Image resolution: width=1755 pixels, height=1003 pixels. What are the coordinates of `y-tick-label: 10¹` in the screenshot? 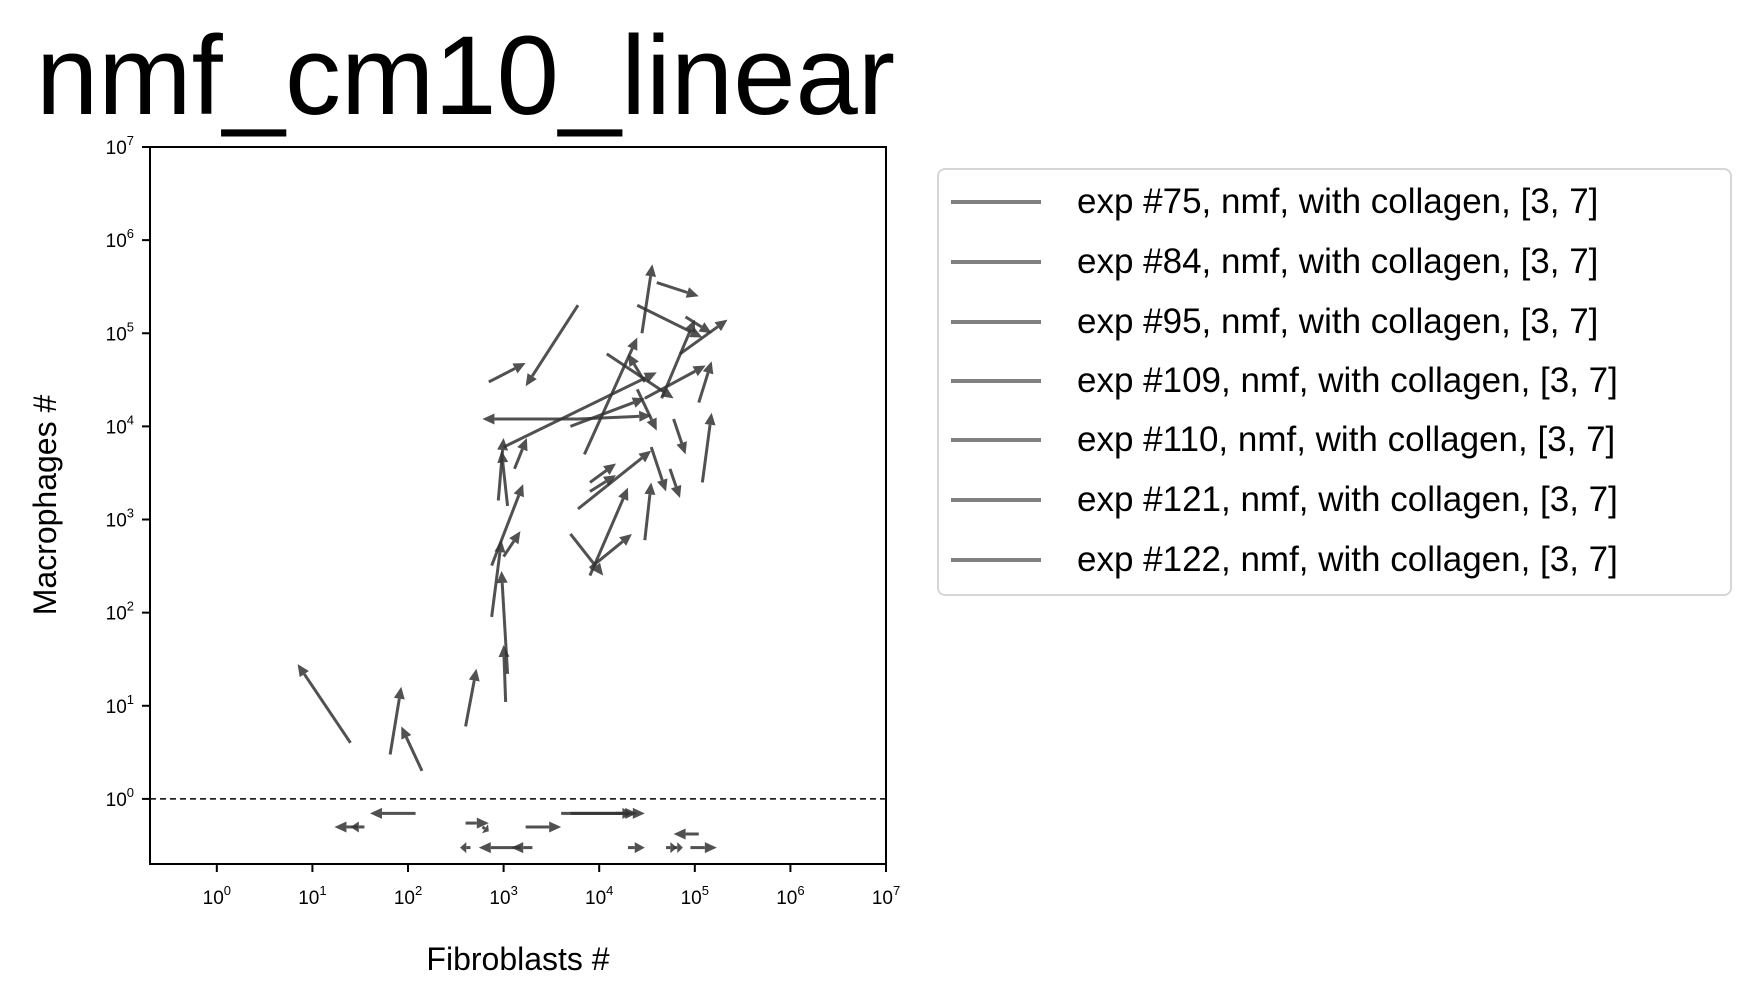 It's located at (120, 705).